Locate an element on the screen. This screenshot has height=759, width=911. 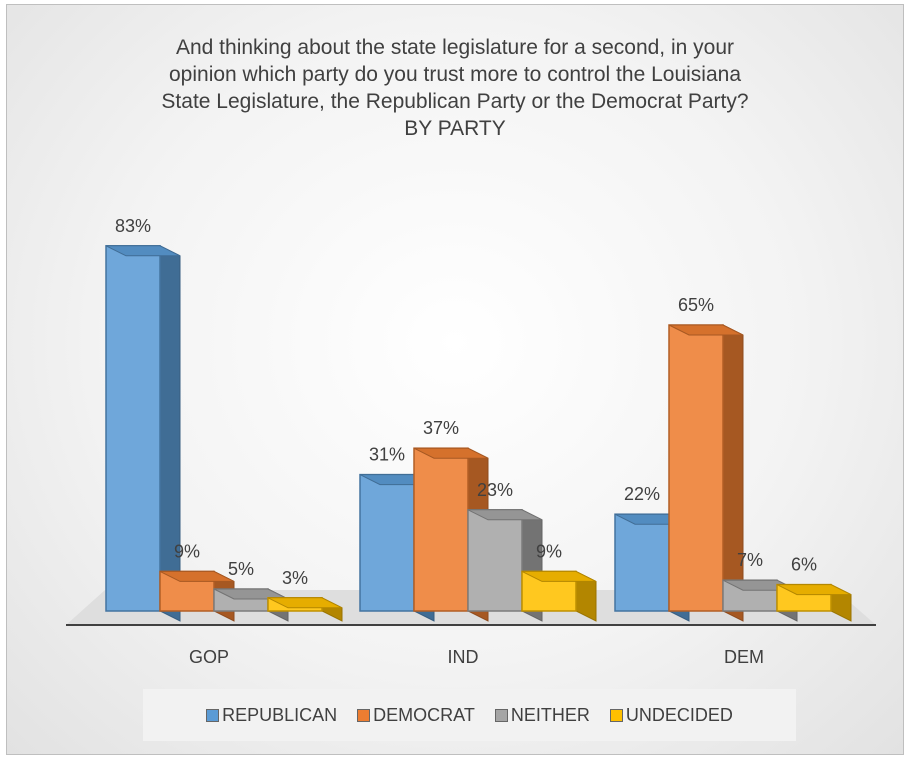
legend-swatch-neither is located at coordinates (501, 715).